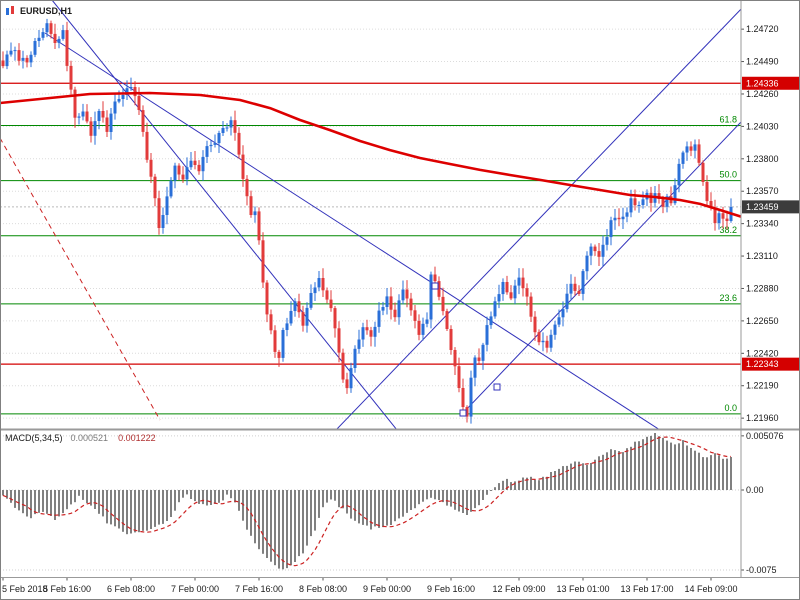  What do you see at coordinates (25, 589) in the screenshot?
I see `time-axis-label: 5 Feb 2018` at bounding box center [25, 589].